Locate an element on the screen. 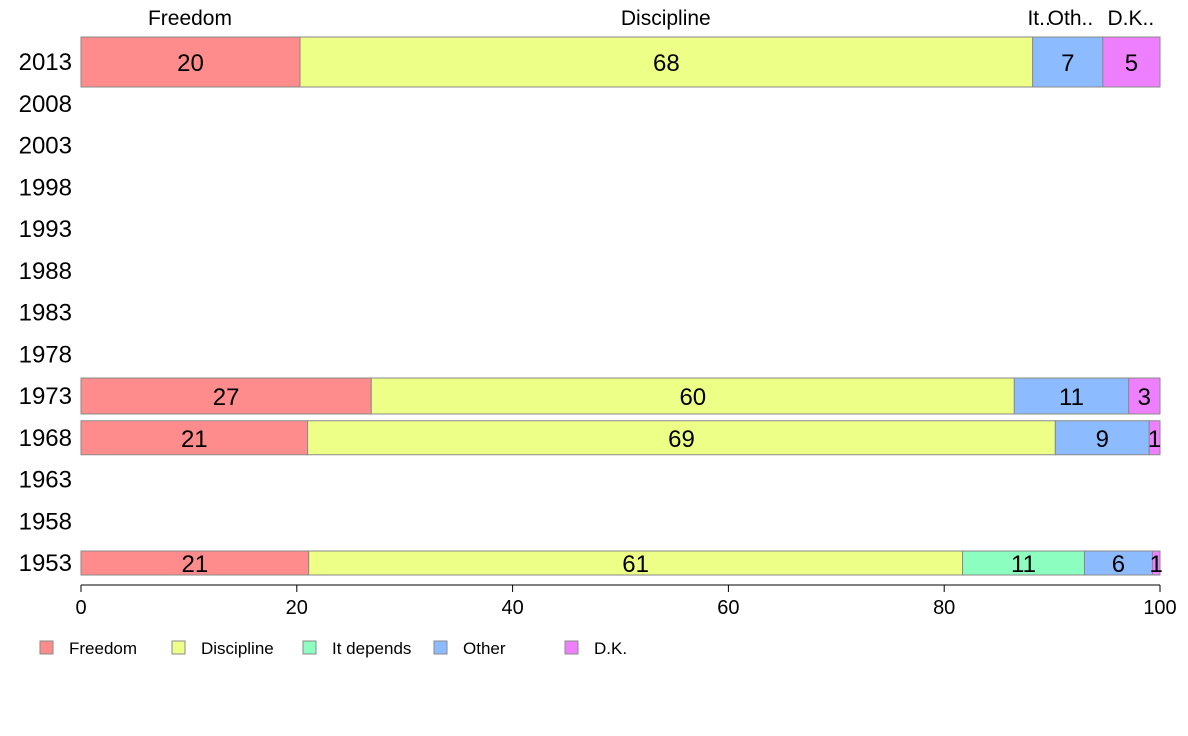 Image resolution: width=1188 pixels, height=736 pixels. data-label: 61 is located at coordinates (635, 564).